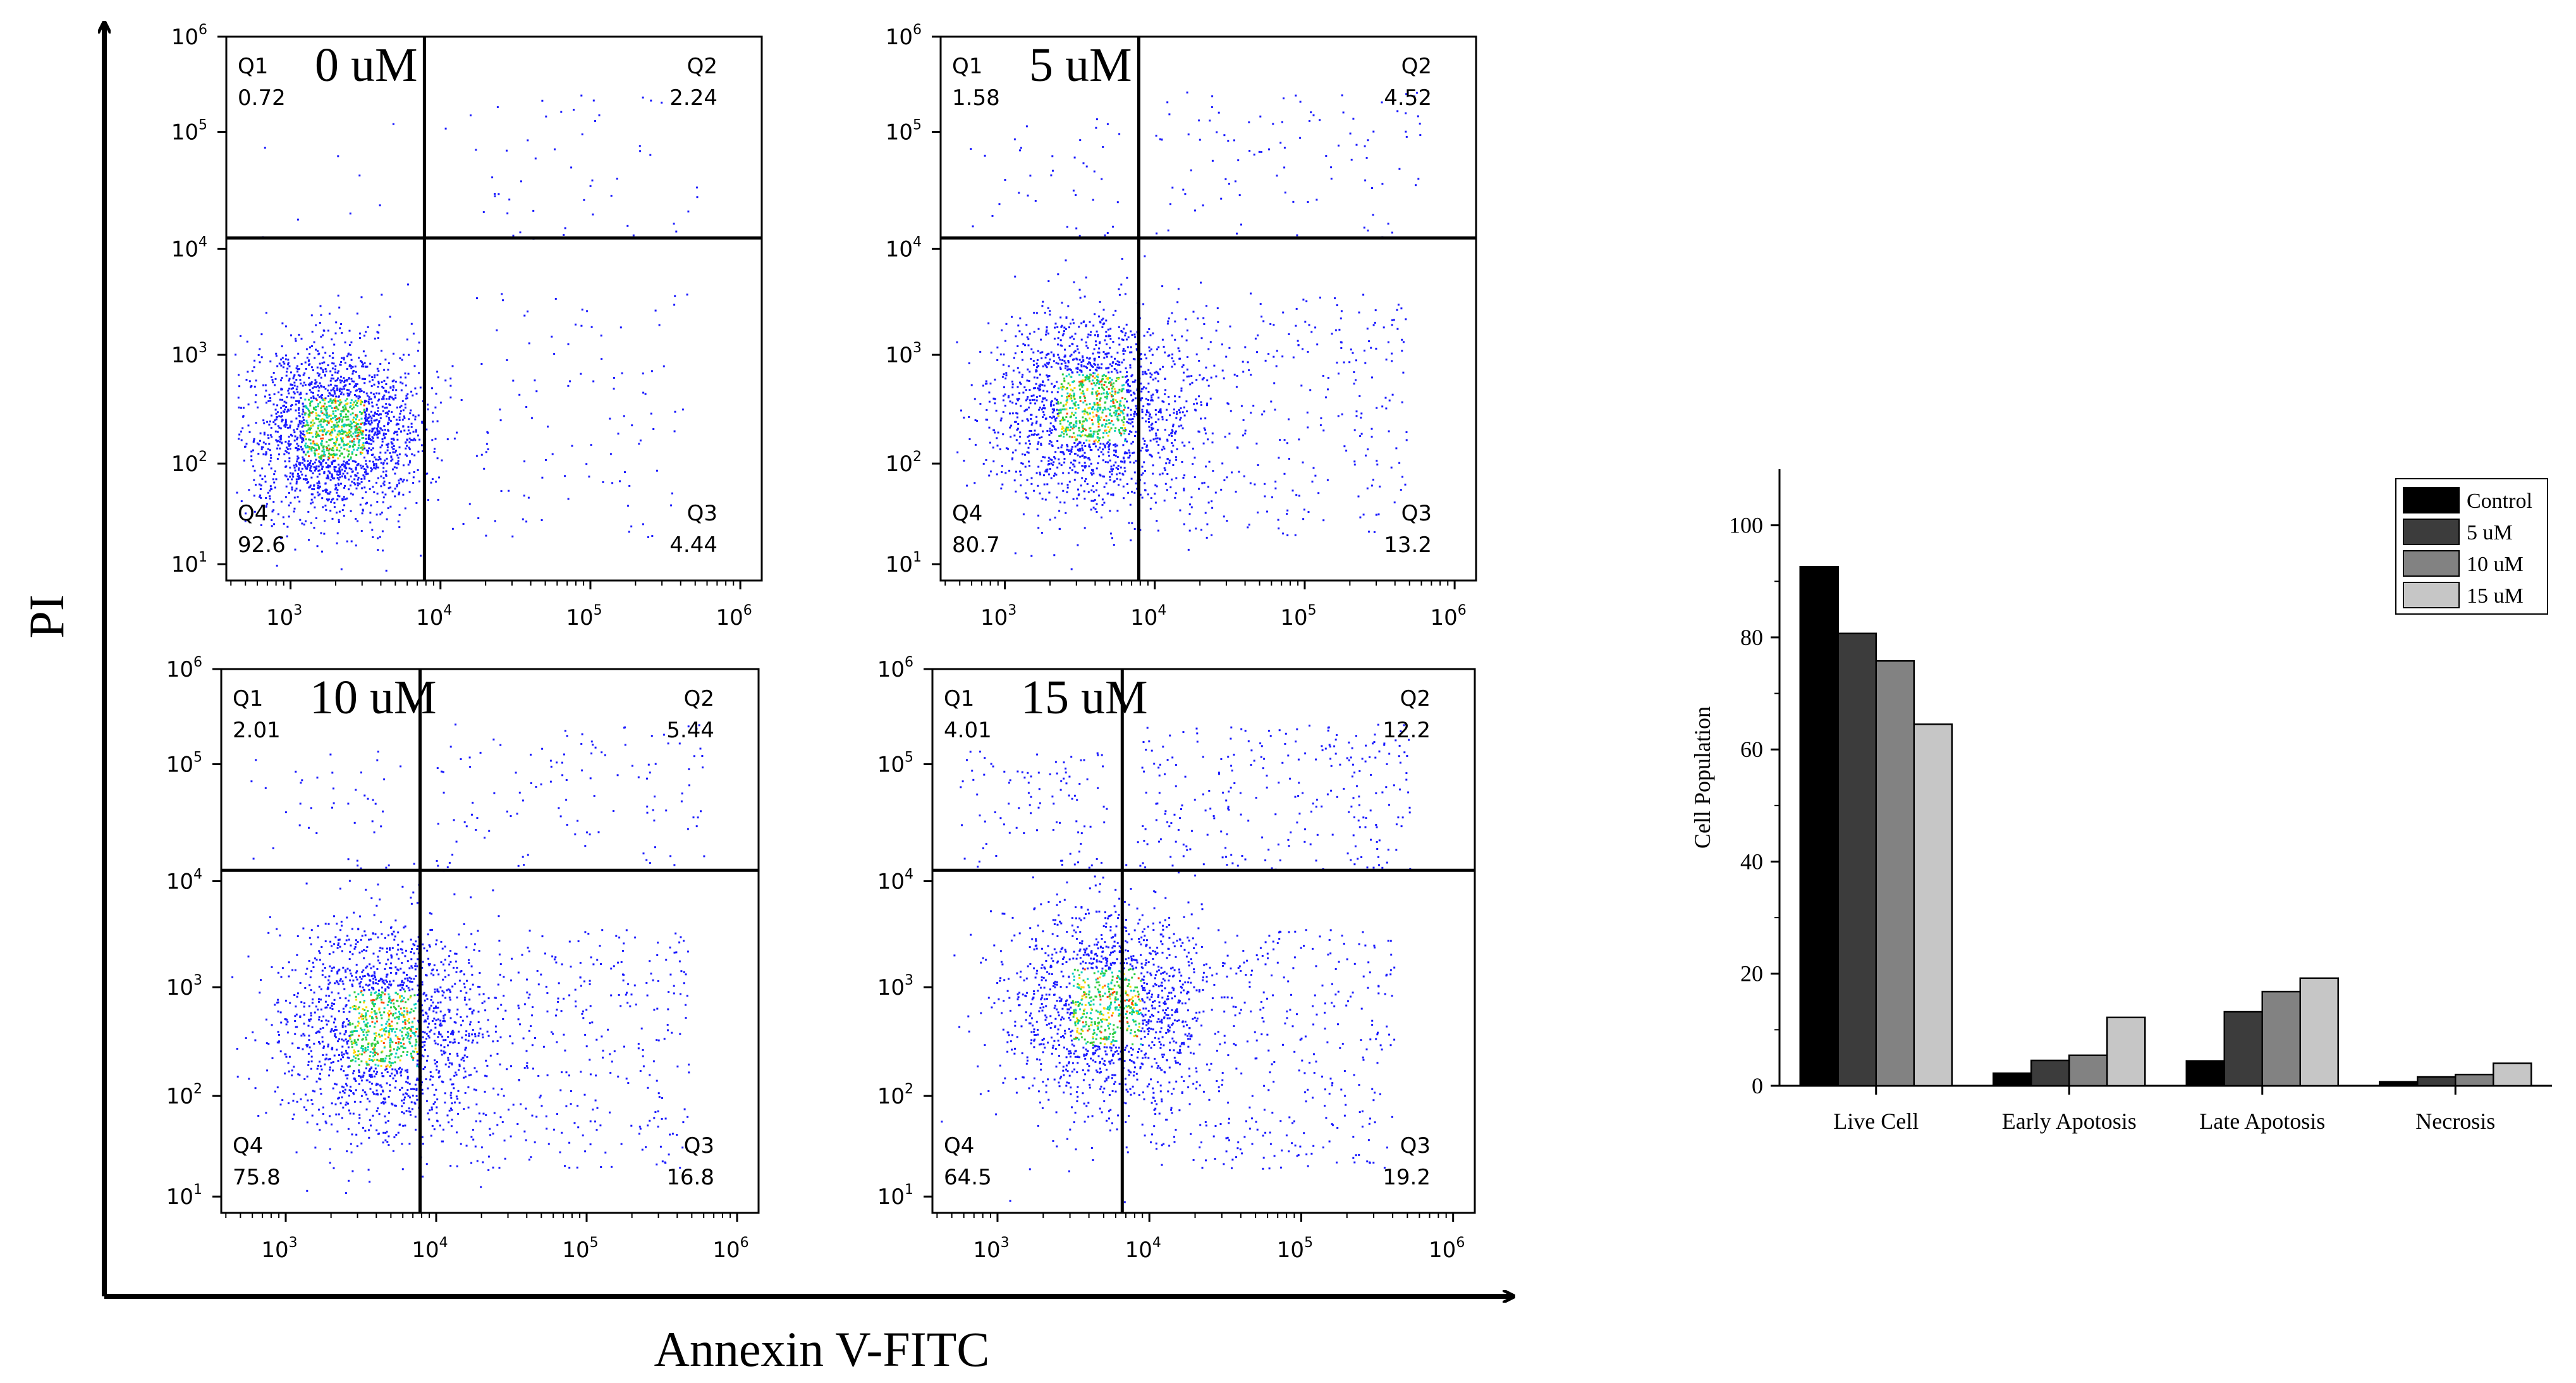  I want to click on legend-label: 10 uM, so click(2495, 565).